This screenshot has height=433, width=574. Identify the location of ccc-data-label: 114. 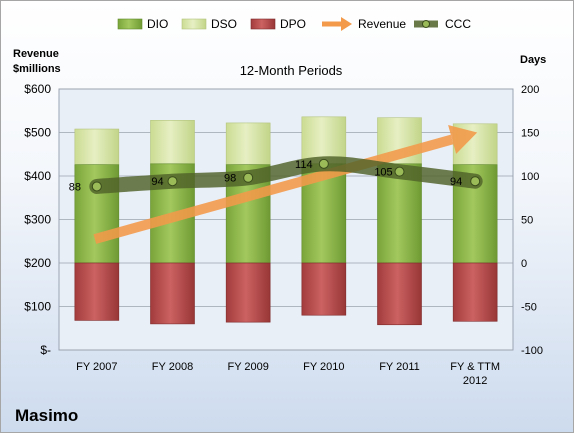
(304, 165).